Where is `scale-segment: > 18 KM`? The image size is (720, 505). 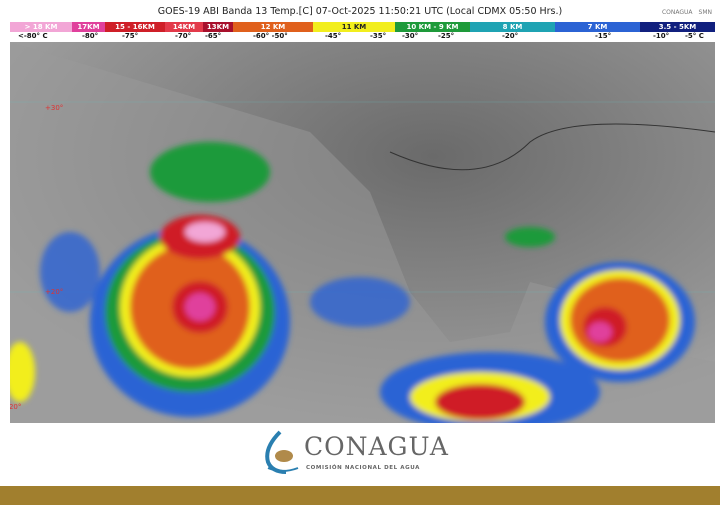
scale-segment: > 18 KM is located at coordinates (41, 27).